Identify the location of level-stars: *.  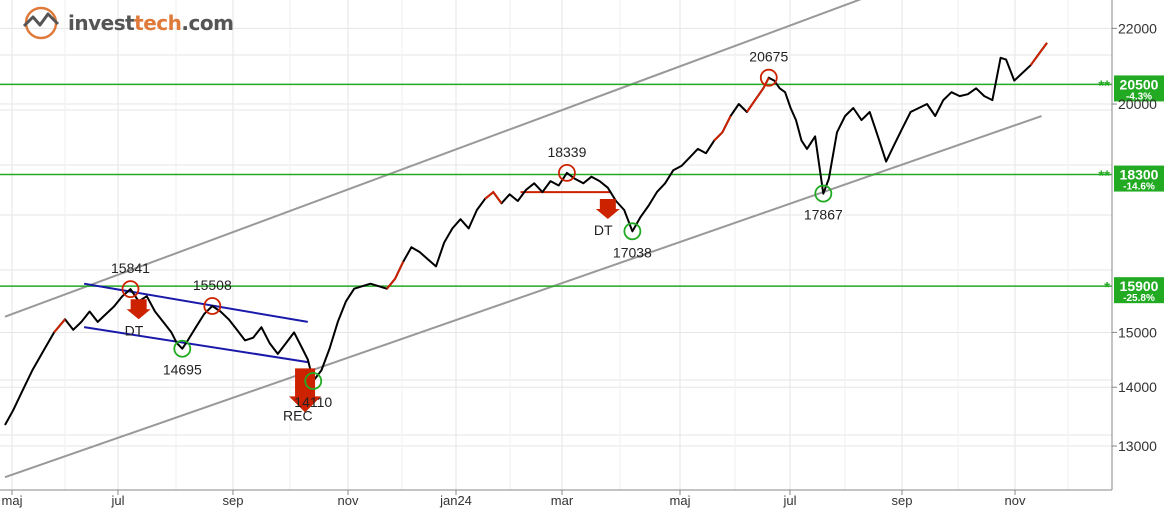
(1107, 287).